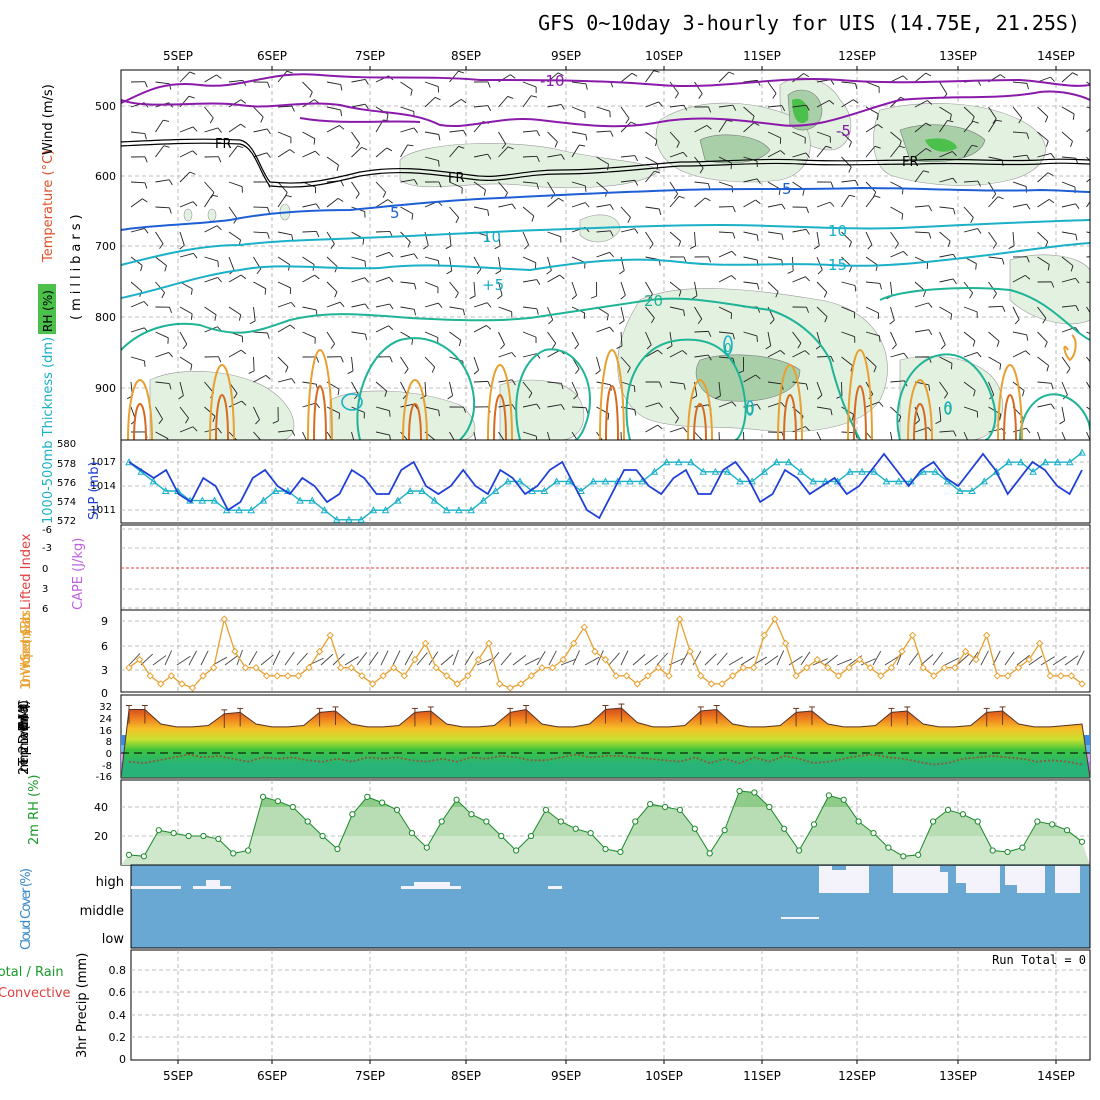  What do you see at coordinates (107, 766) in the screenshot?
I see `temp-tick: -8` at bounding box center [107, 766].